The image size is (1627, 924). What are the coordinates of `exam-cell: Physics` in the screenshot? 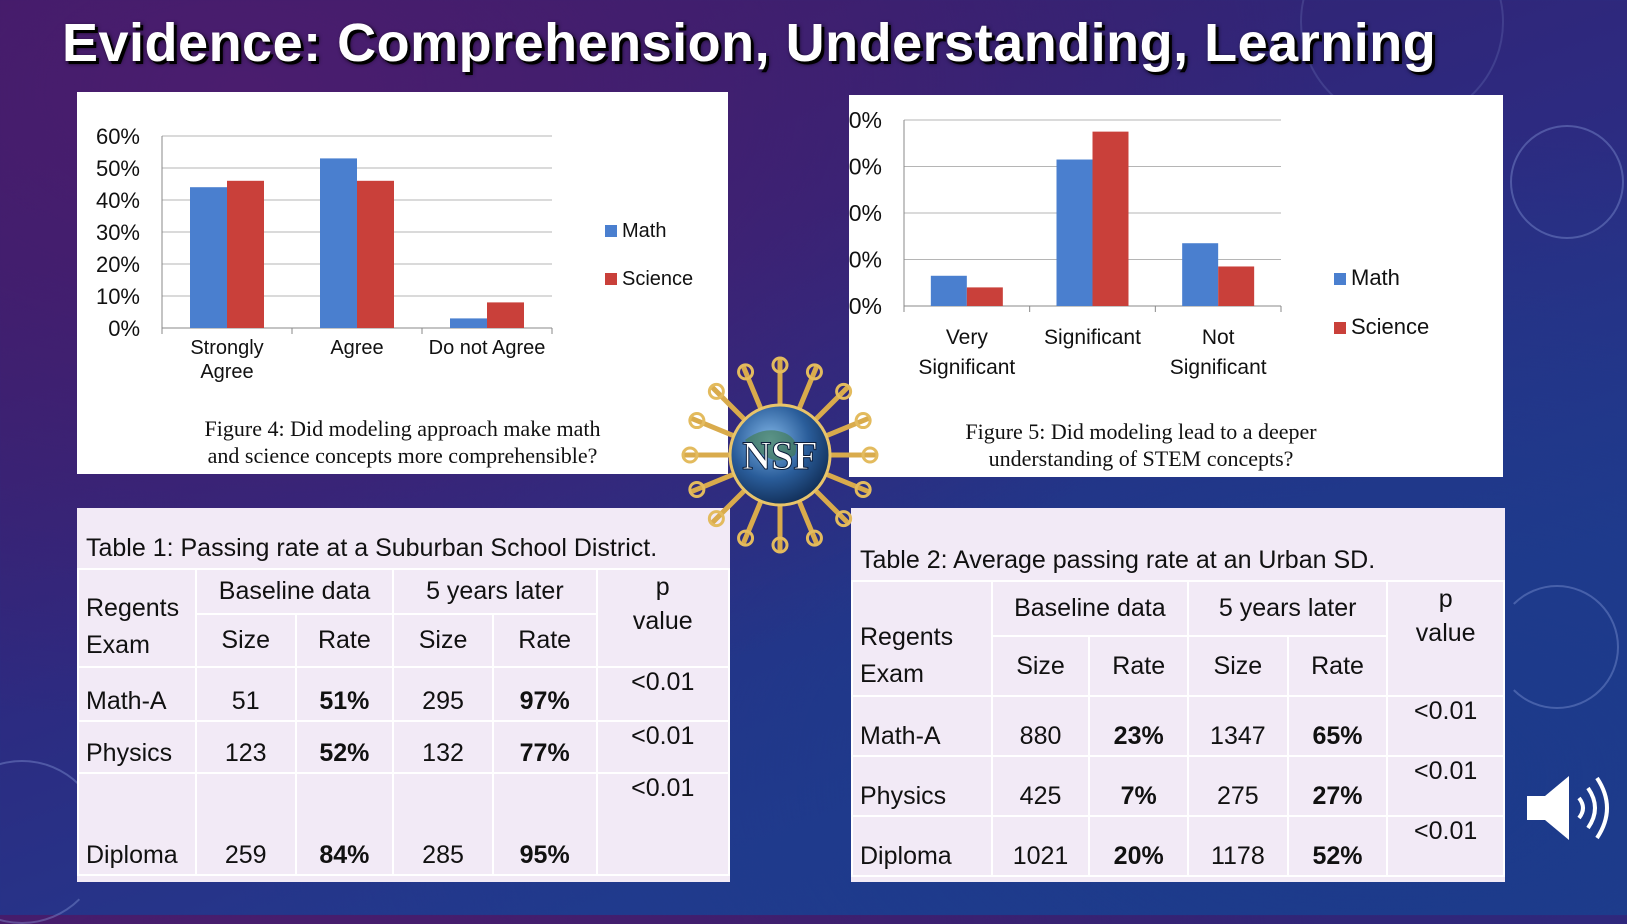 It's located at (137, 747).